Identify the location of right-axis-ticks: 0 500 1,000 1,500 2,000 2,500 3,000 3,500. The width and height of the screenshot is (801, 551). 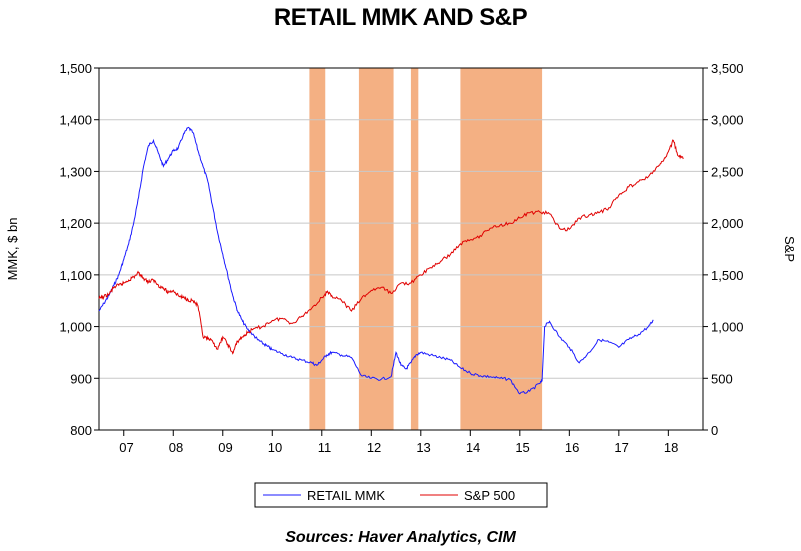
(723, 249).